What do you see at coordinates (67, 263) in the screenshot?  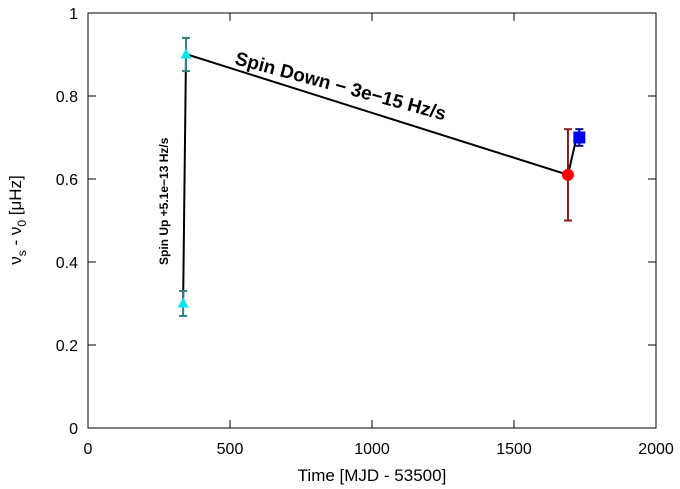 I see `y-tick-label: 0.4` at bounding box center [67, 263].